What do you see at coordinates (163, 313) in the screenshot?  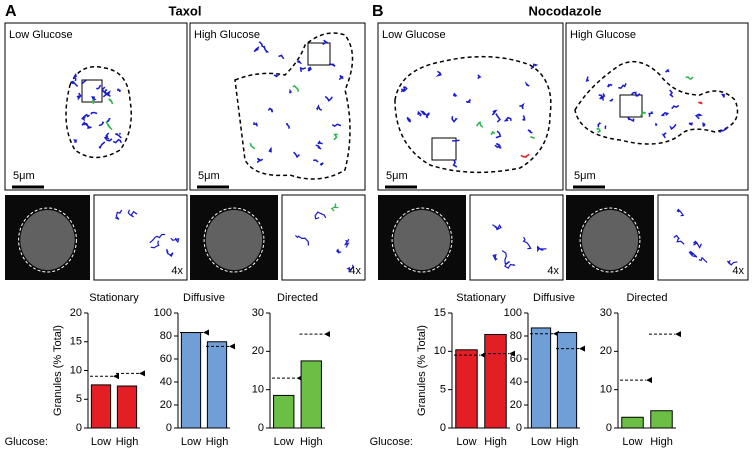 I see `y-tick-label: 100` at bounding box center [163, 313].